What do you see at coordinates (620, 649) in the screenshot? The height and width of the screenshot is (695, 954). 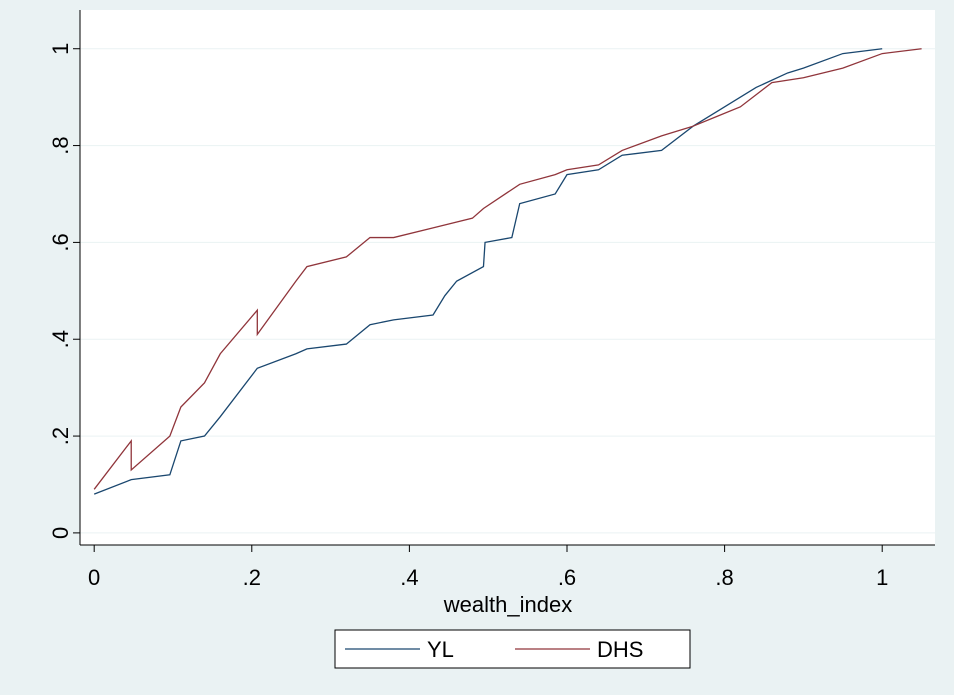 I see `legend-label: DHS` at bounding box center [620, 649].